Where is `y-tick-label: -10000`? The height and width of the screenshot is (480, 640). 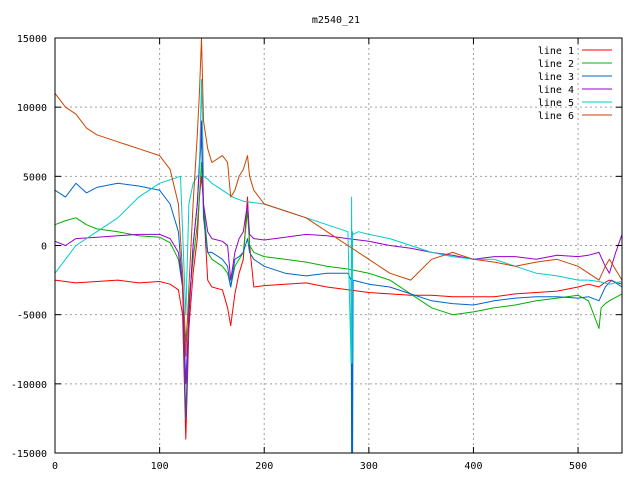 y-tick-label: -10000 is located at coordinates (29, 385).